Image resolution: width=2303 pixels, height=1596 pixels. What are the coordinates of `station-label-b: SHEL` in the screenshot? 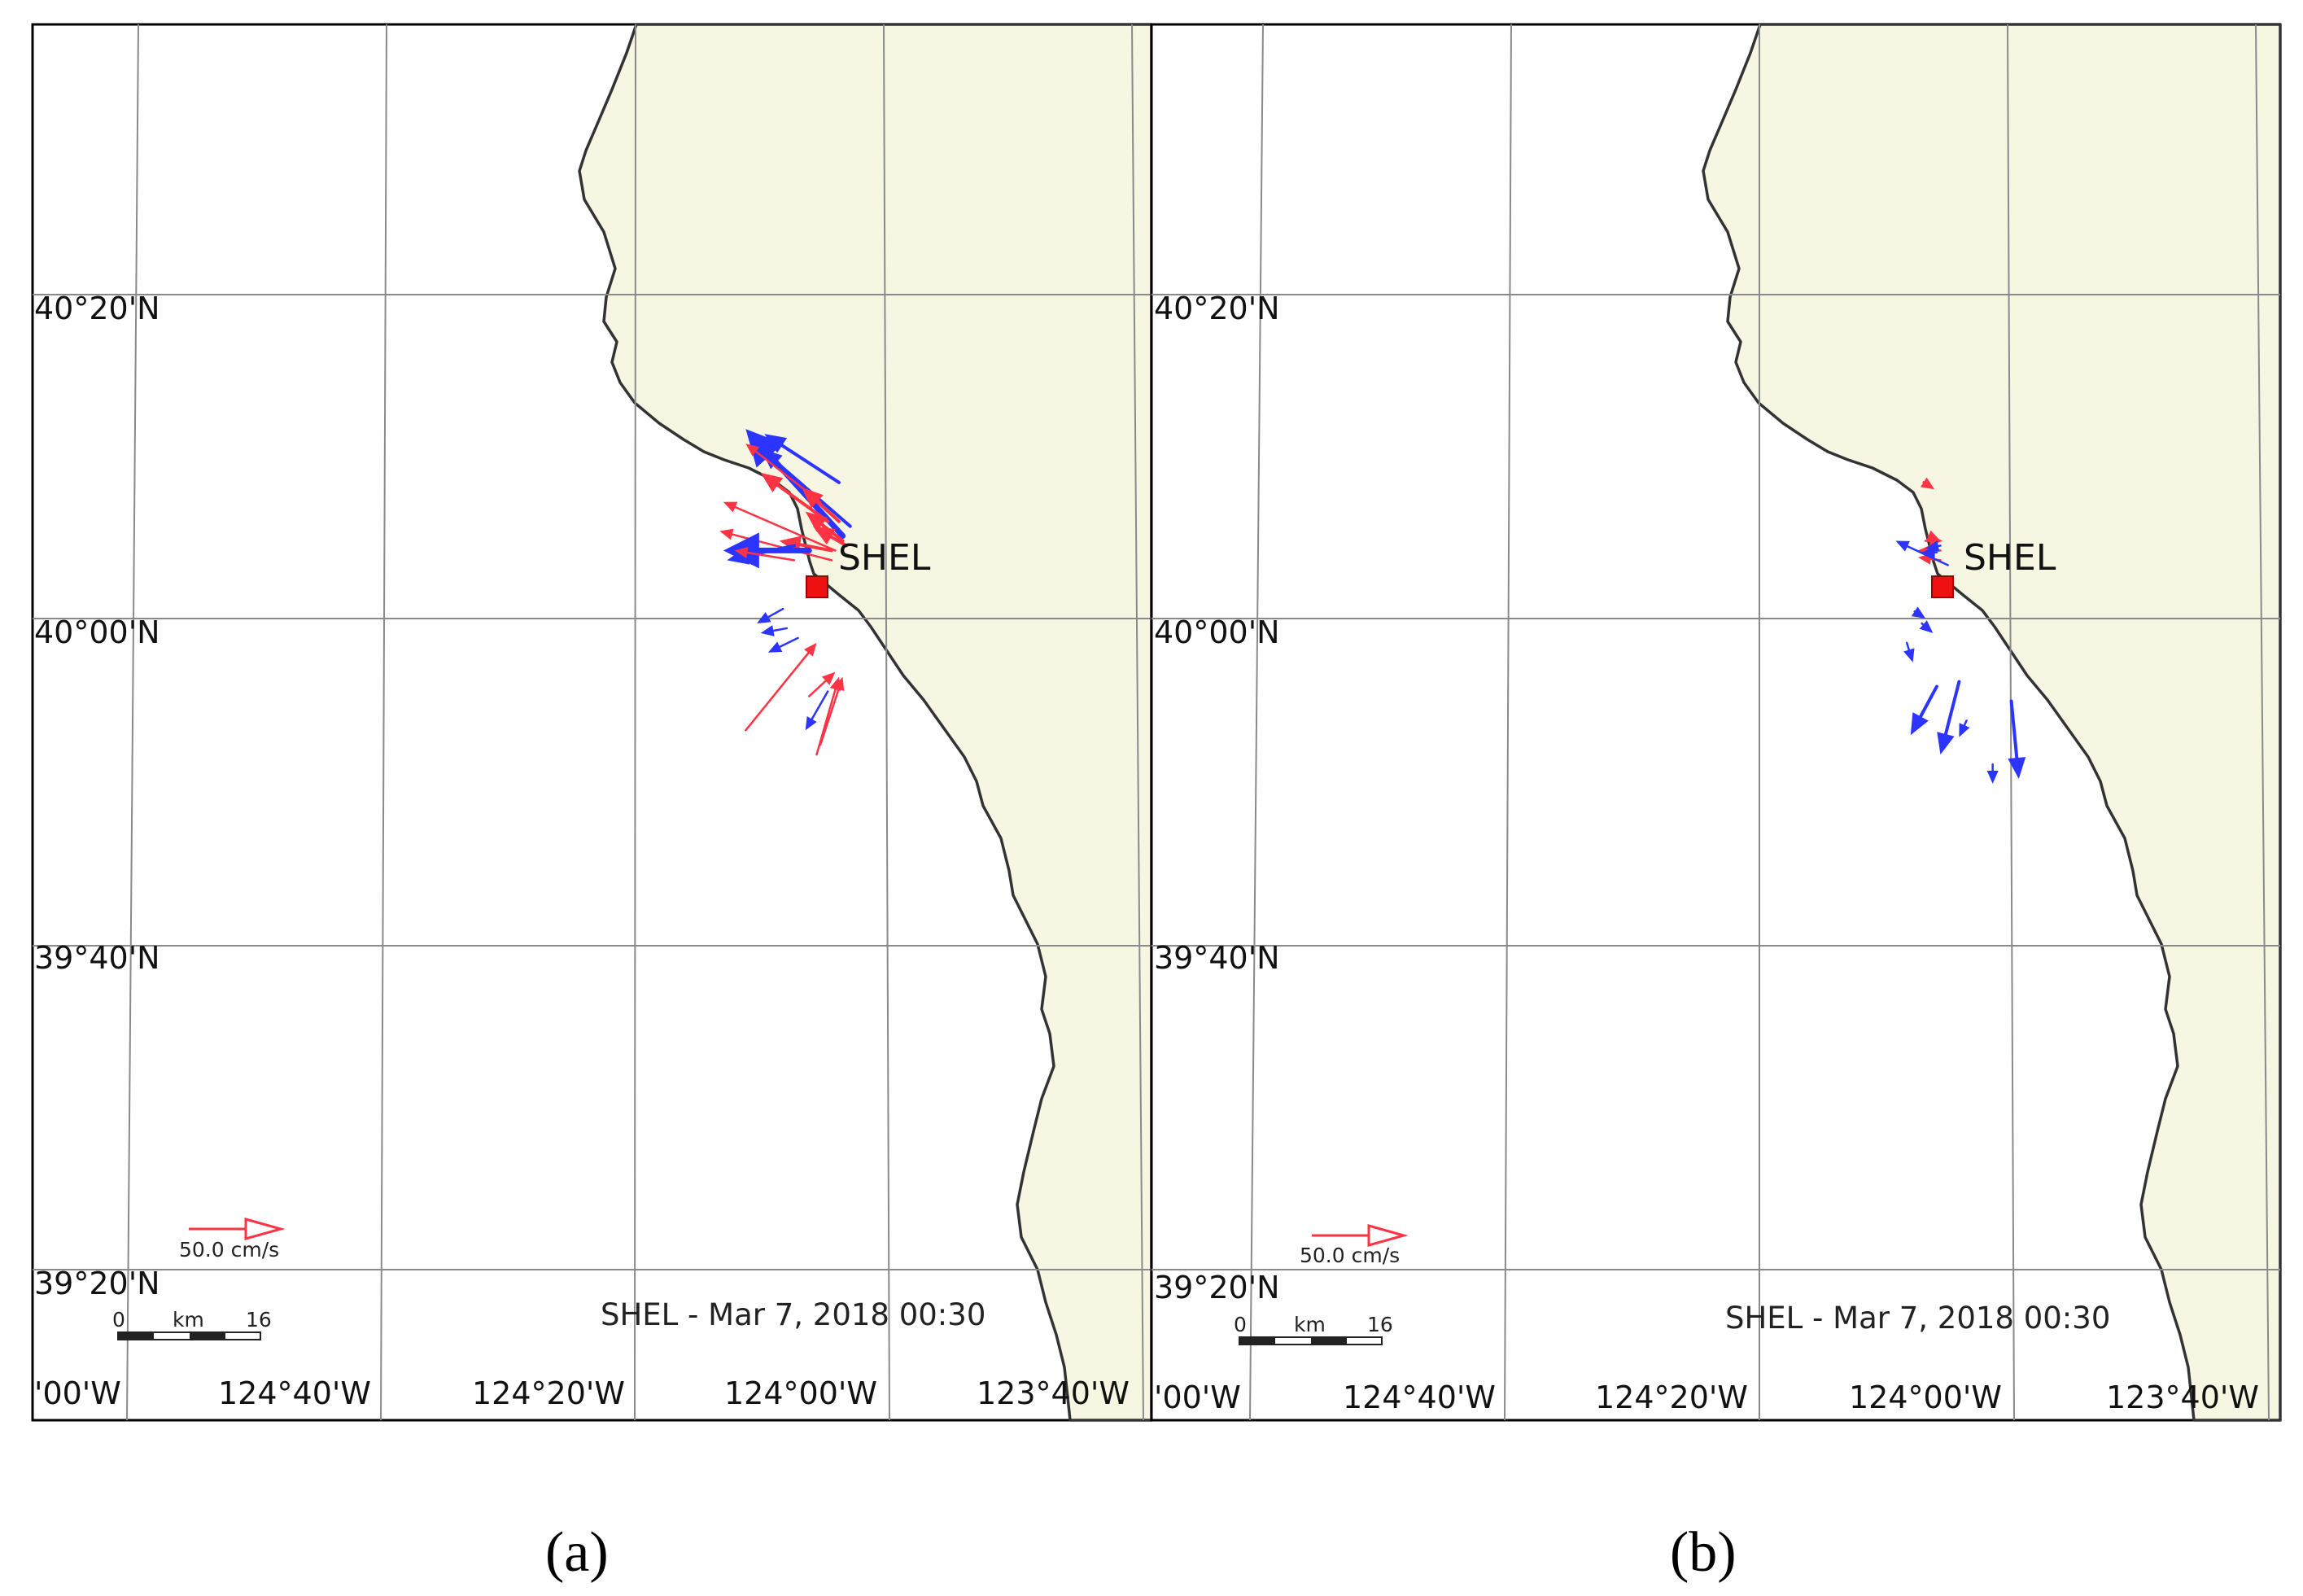 It's located at (2010, 558).